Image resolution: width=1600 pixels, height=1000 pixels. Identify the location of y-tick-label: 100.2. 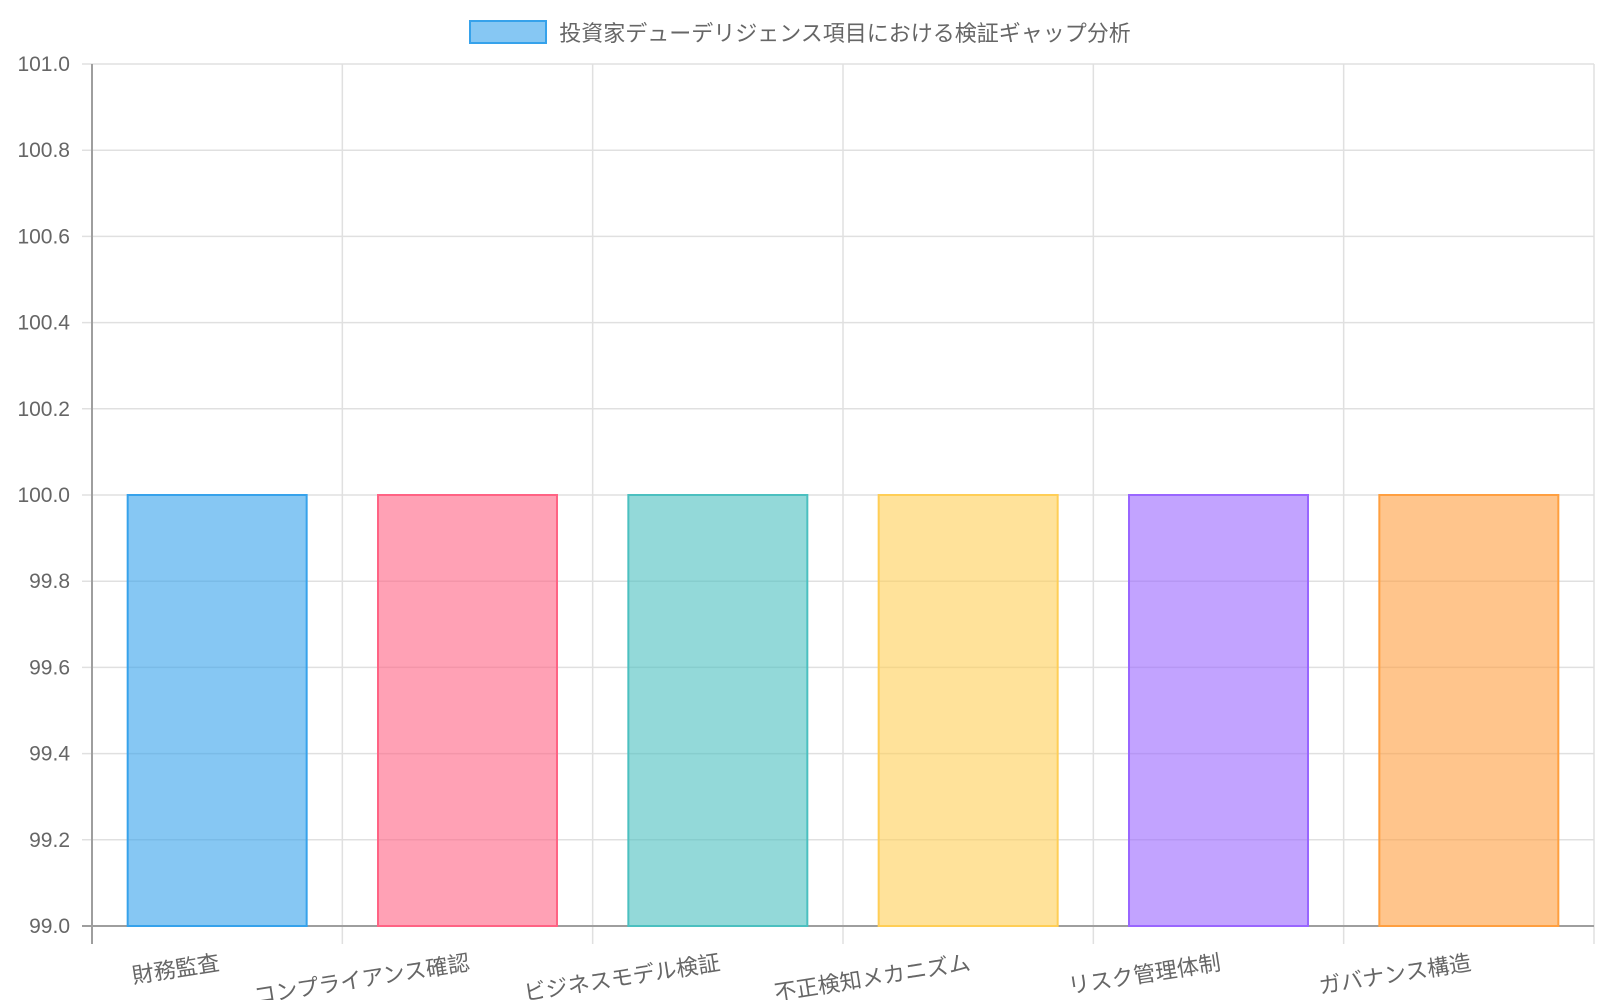
(43, 409).